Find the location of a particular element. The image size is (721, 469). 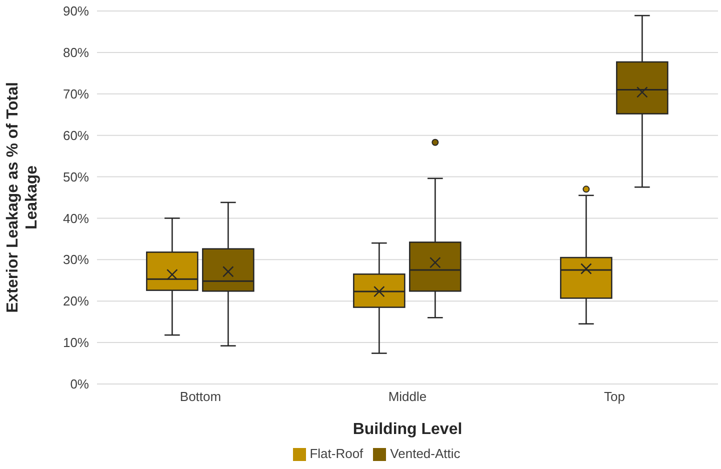

legend-label: Flat-Roof is located at coordinates (337, 453).